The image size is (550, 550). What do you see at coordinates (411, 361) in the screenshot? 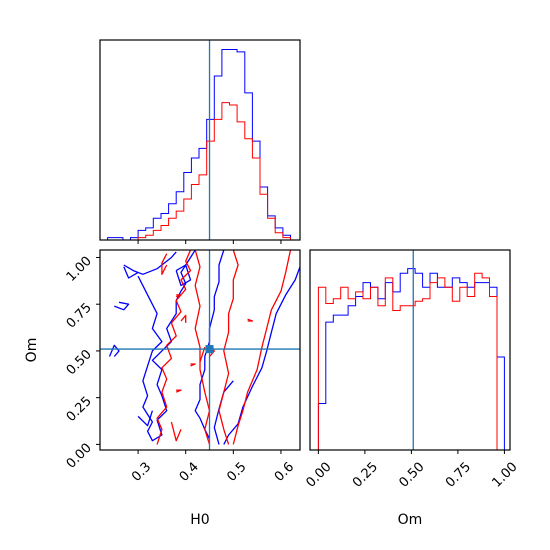
I see `om-hist-red` at bounding box center [411, 361].